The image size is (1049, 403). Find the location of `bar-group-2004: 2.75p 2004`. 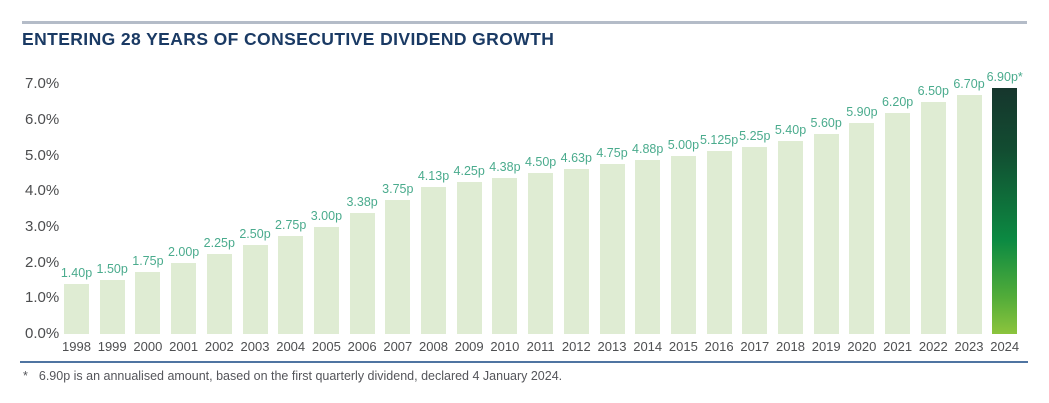

bar-group-2004: 2.75p 2004 is located at coordinates (291, 216).